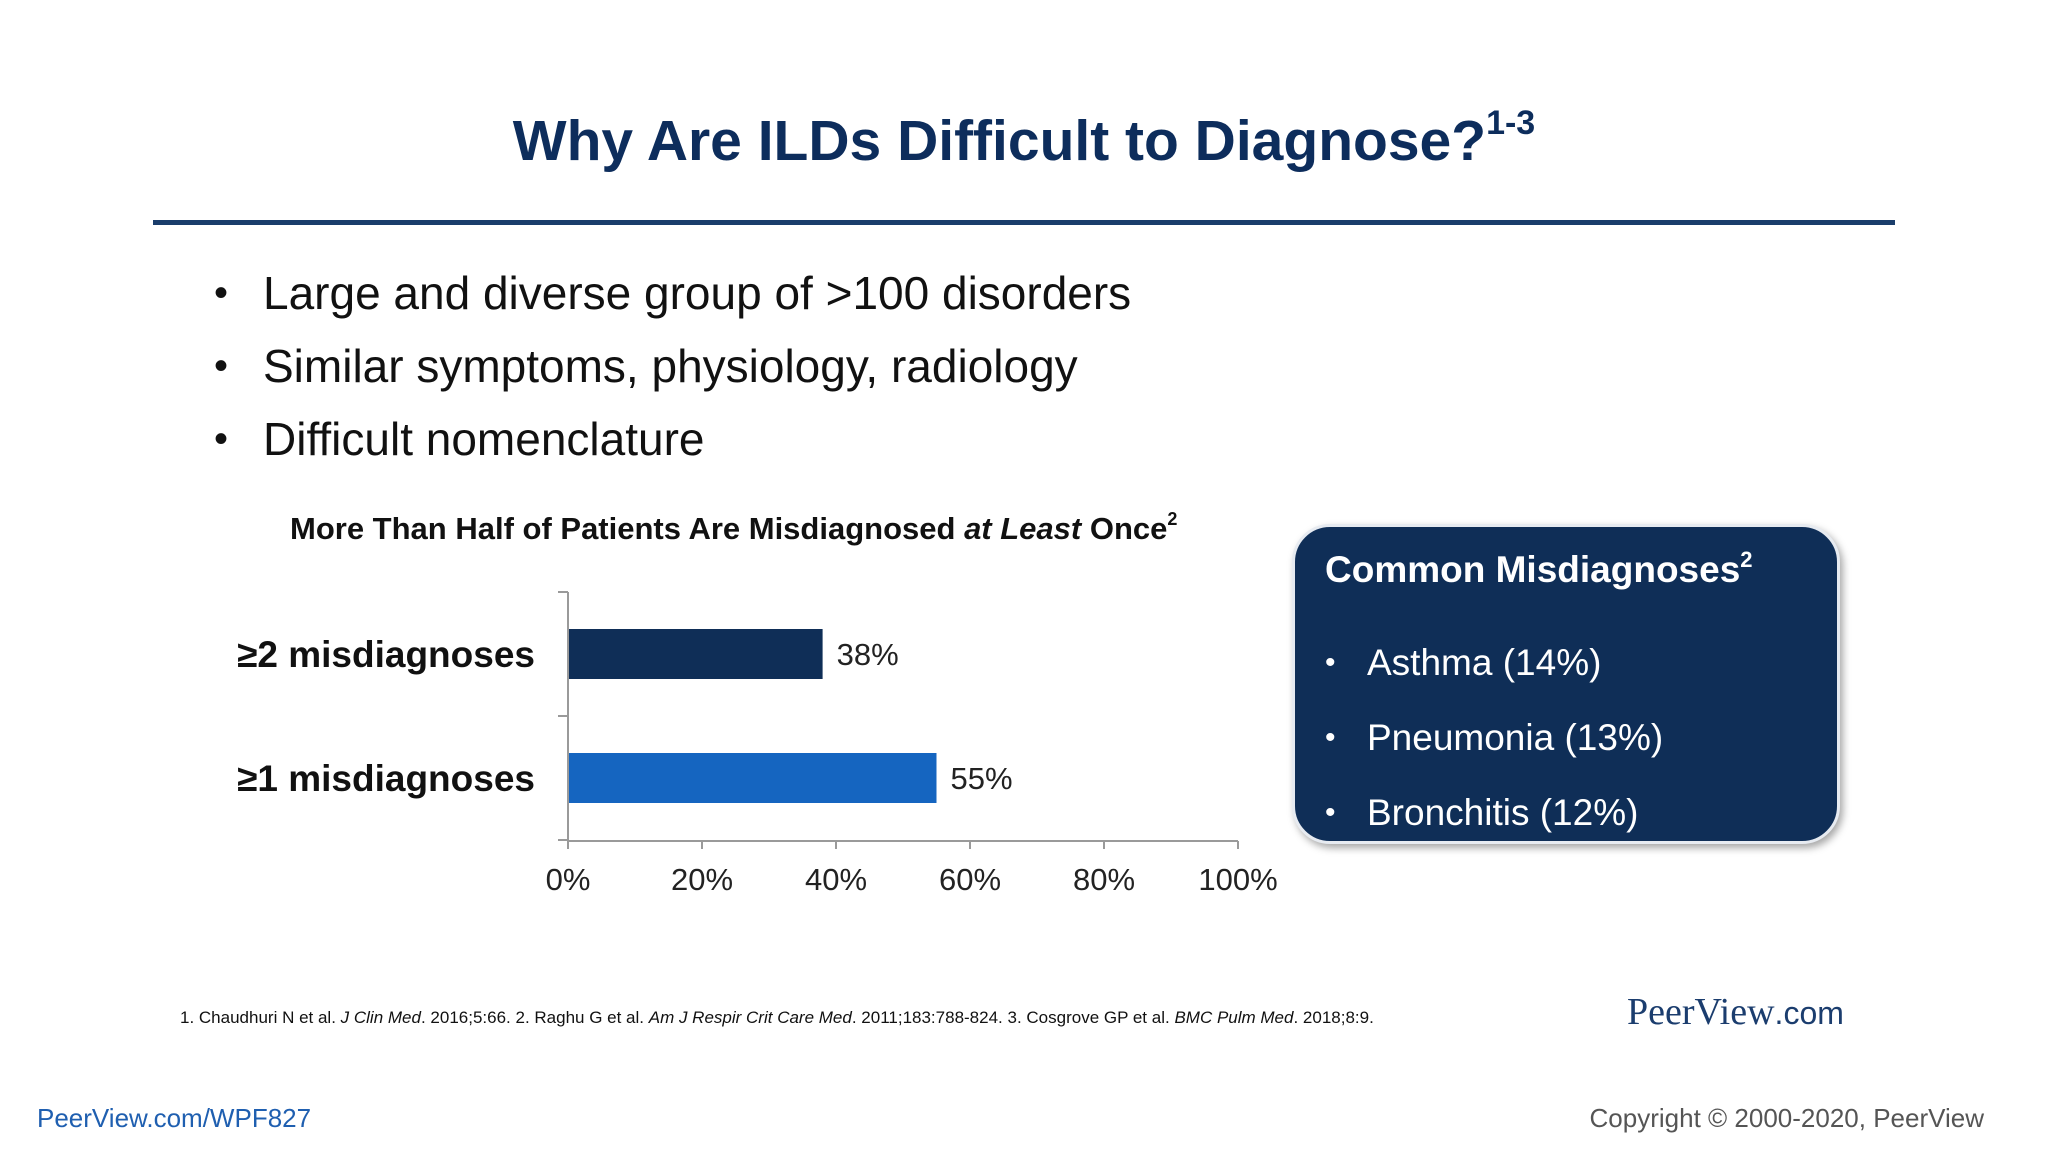  I want to click on x-tick-label: 20%, so click(702, 879).